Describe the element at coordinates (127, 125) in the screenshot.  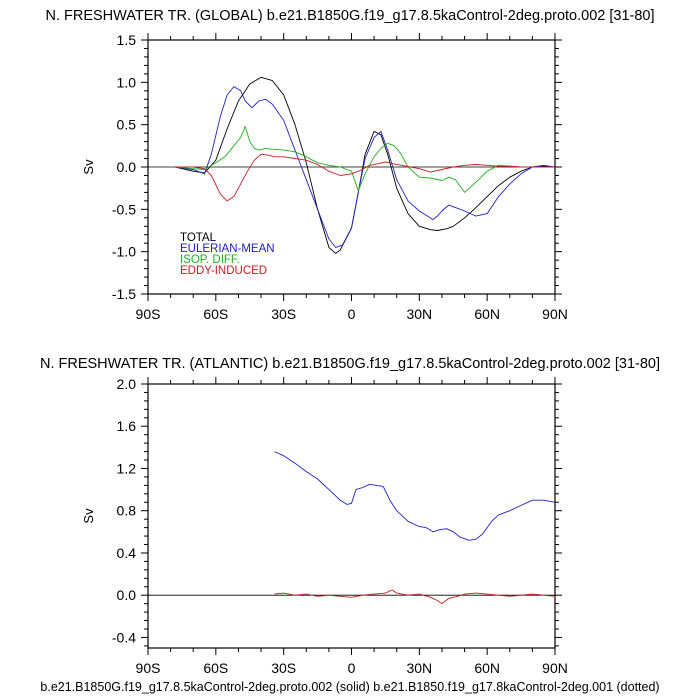
I see `y-tick-label: 0.5` at that location.